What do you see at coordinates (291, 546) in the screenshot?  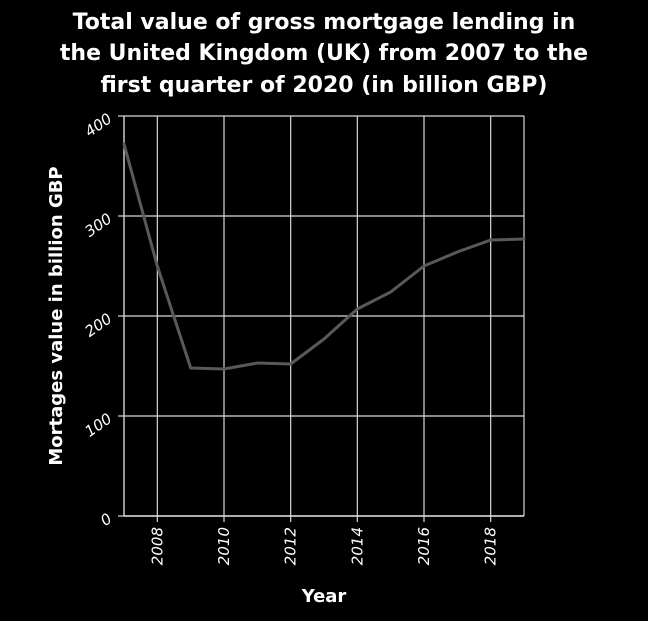 I see `x-tick-label: 2012` at bounding box center [291, 546].